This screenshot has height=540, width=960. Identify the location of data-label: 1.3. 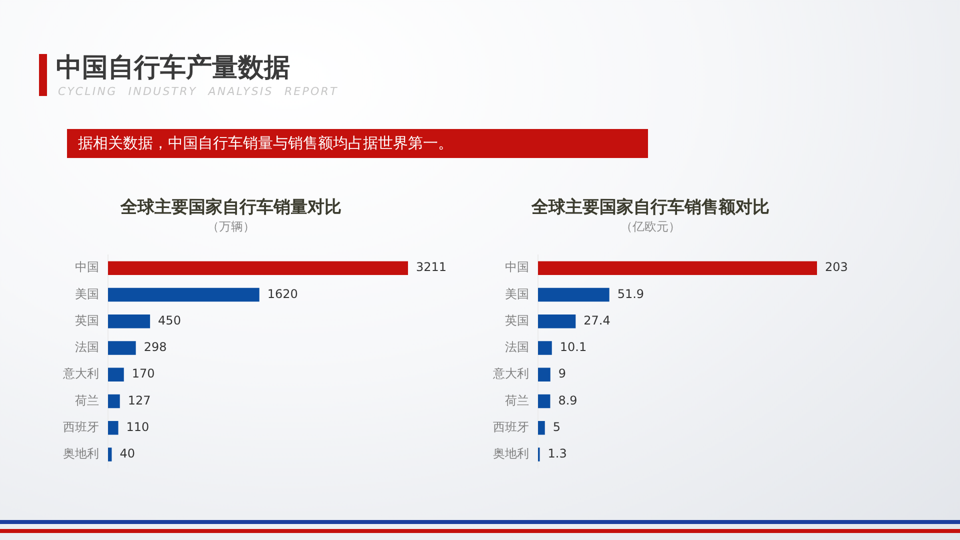
(557, 453).